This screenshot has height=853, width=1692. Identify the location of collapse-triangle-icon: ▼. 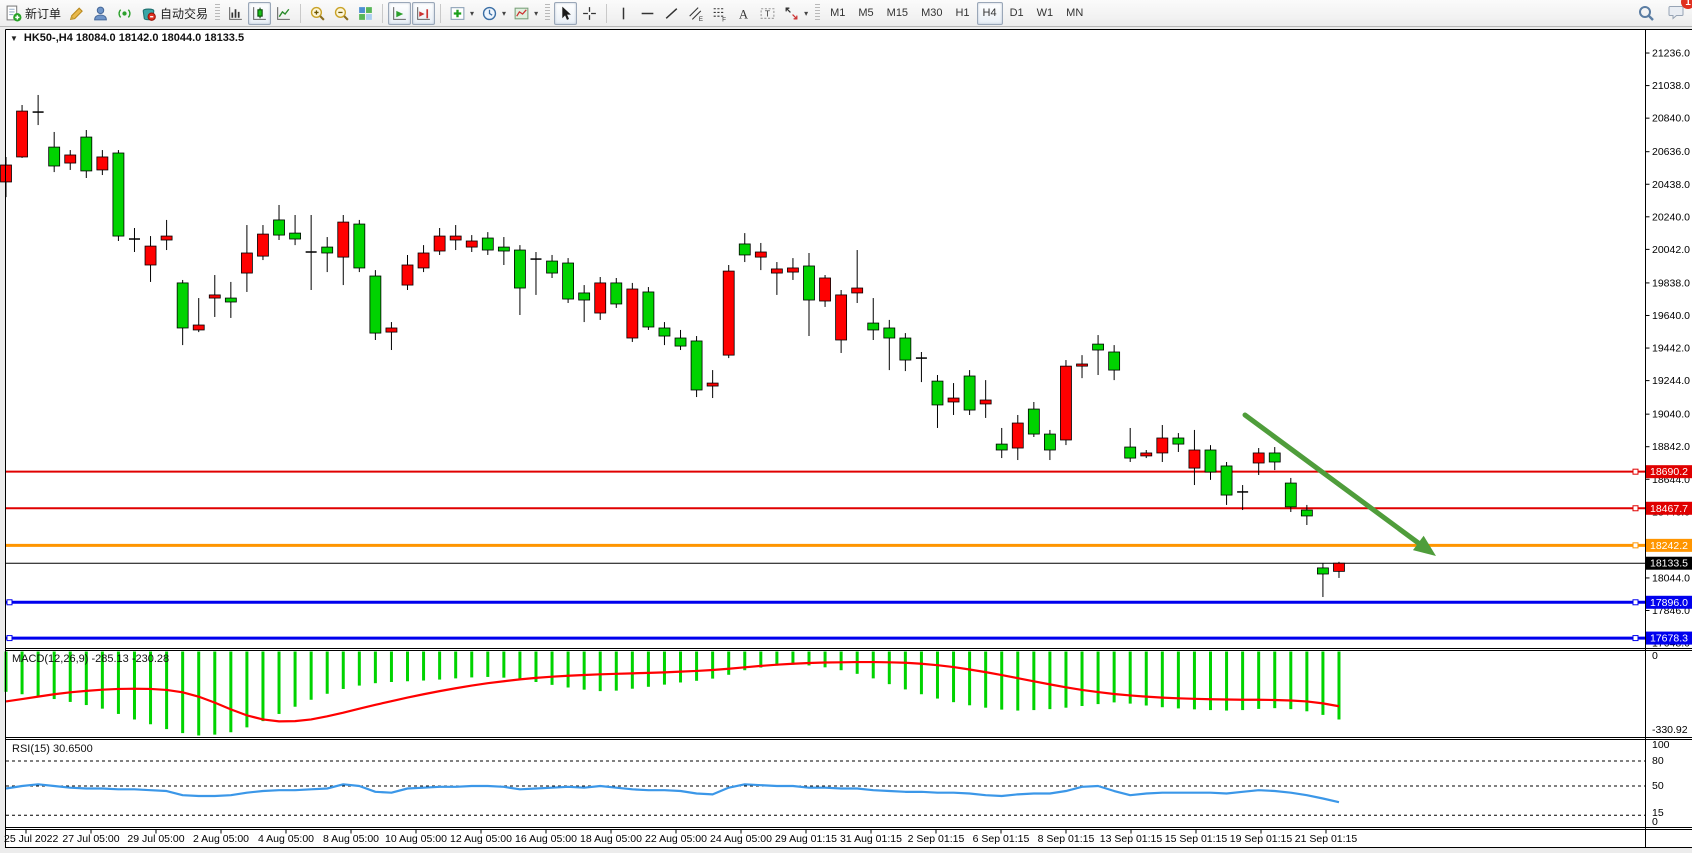
(14, 38).